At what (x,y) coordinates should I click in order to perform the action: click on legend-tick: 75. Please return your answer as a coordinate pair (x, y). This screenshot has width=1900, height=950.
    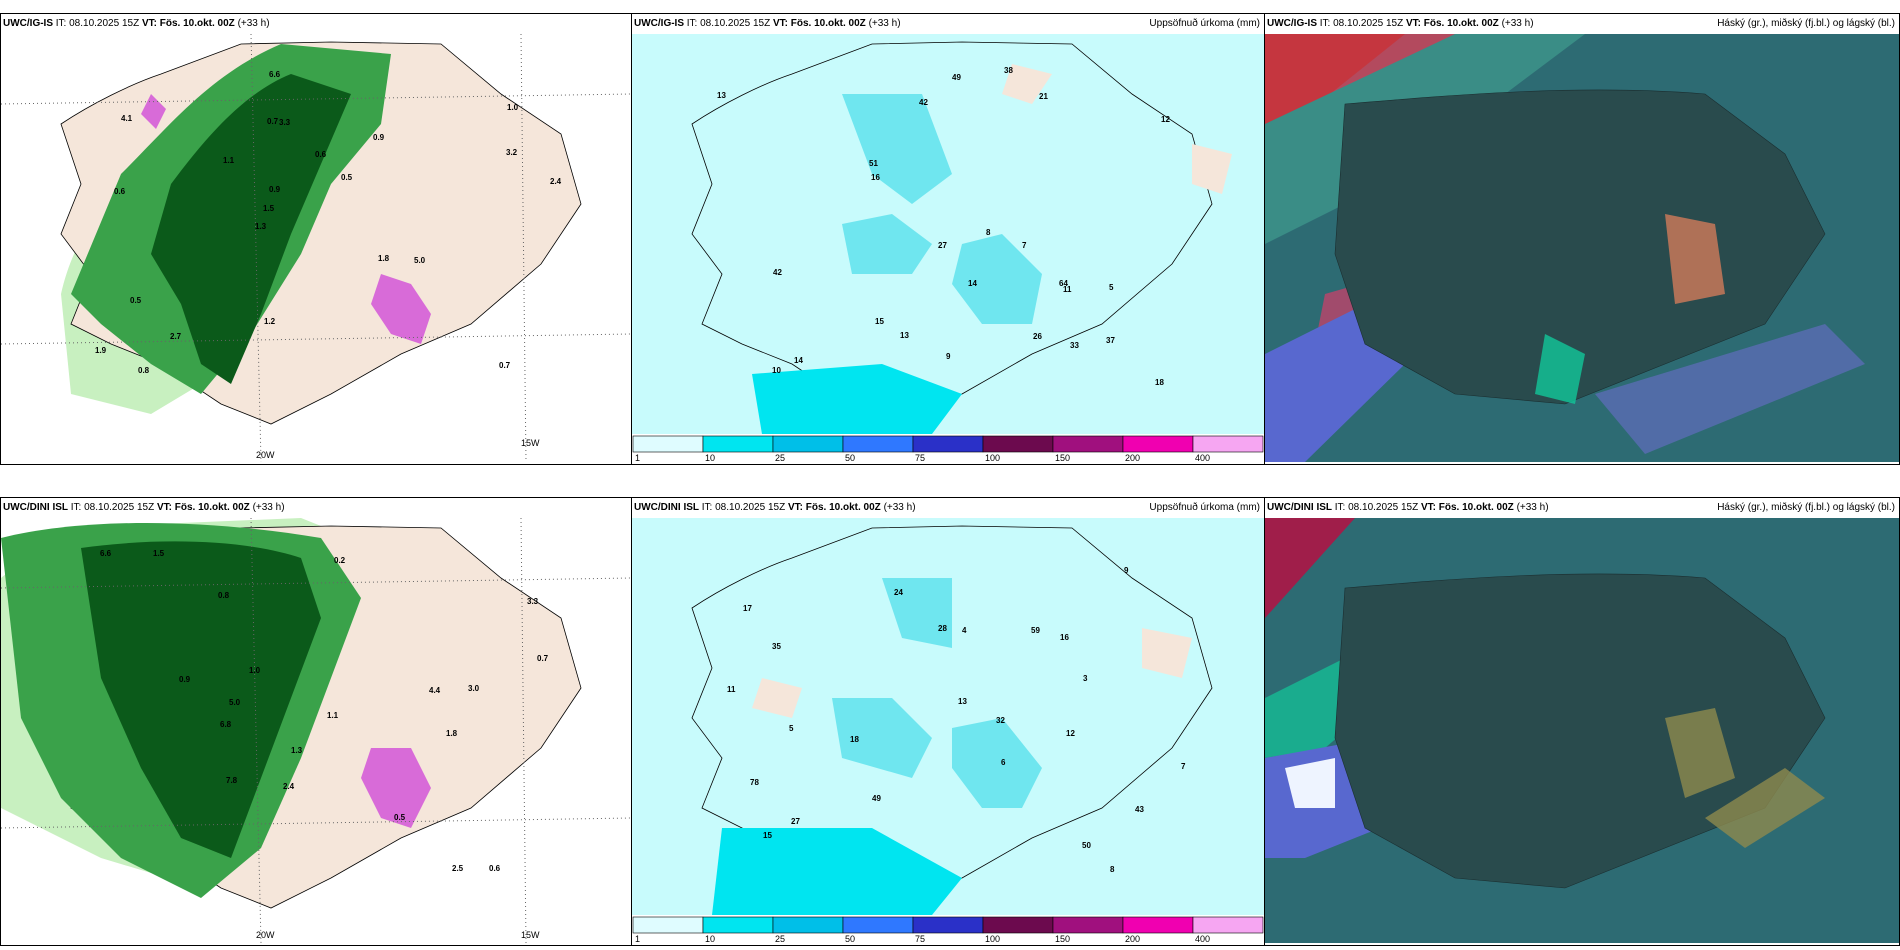
    Looking at the image, I should click on (920, 458).